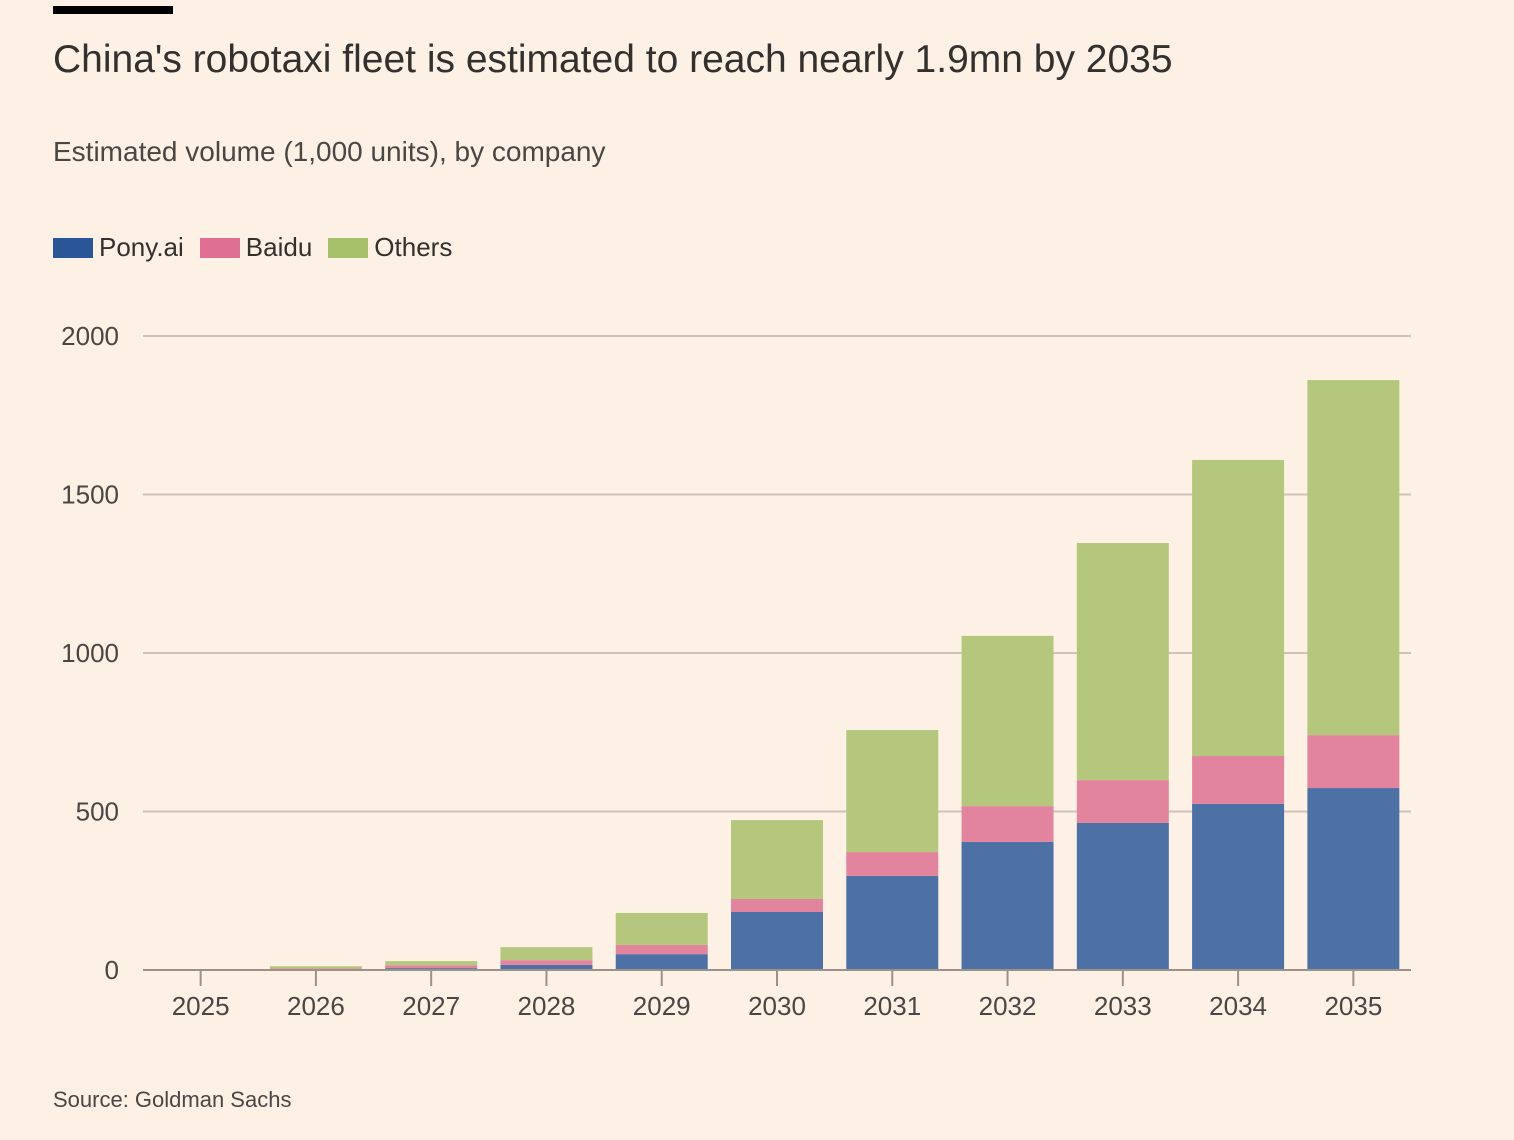  I want to click on bar-others-2027, so click(431, 963).